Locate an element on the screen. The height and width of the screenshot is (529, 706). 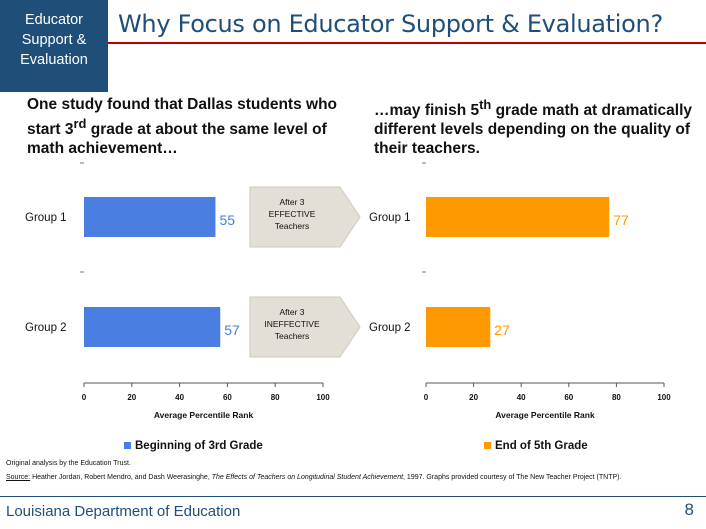
arrow-label: EFFECTIVE is located at coordinates (292, 214).